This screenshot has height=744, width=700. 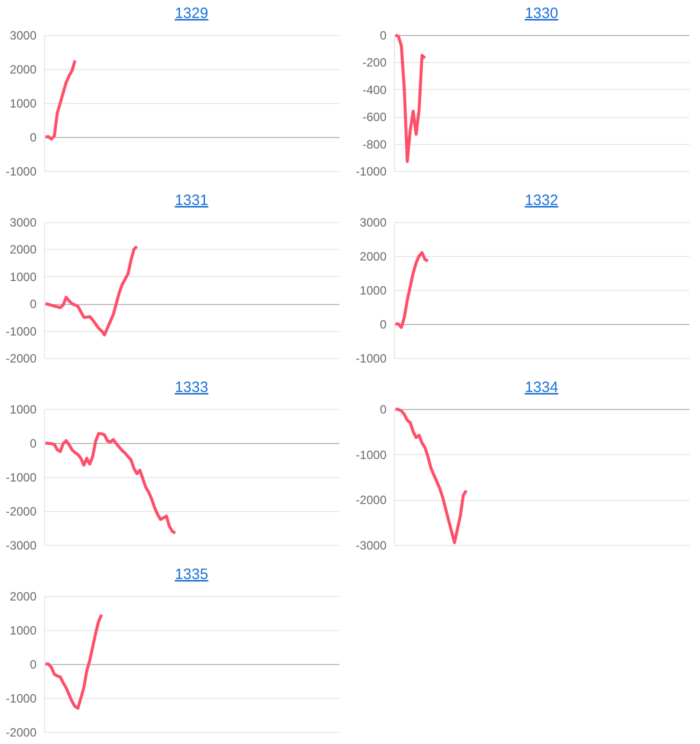 What do you see at coordinates (541, 200) in the screenshot?
I see `chart-title: 1332` at bounding box center [541, 200].